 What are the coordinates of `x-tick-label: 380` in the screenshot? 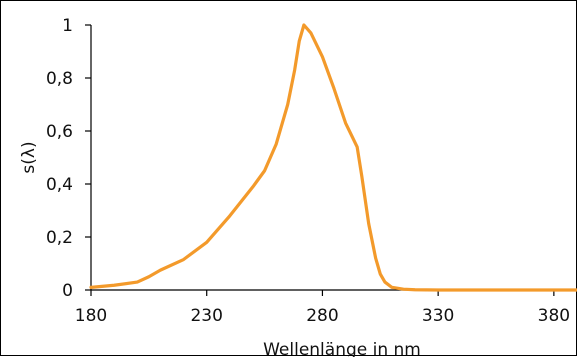 It's located at (554, 316).